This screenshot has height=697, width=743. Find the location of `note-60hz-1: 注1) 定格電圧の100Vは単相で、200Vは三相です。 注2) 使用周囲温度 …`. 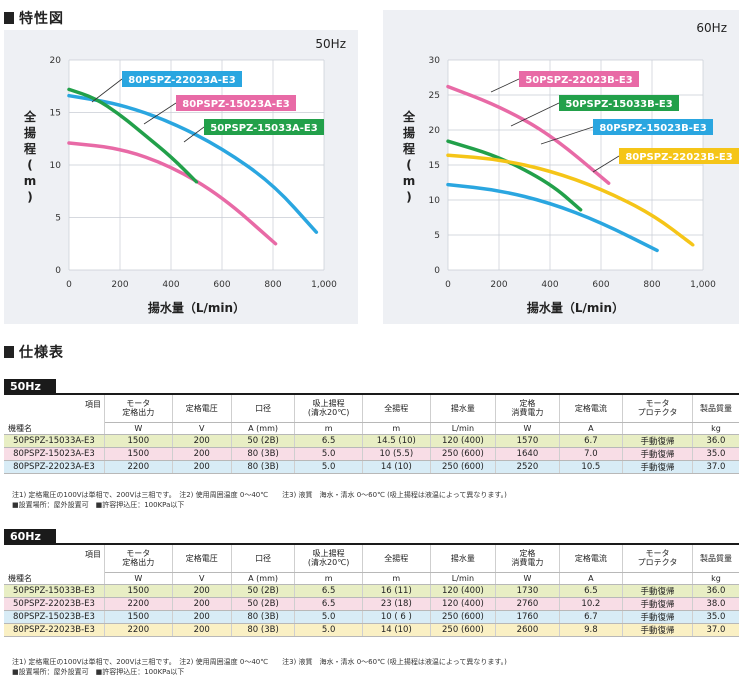

note-60hz-1: 注1) 定格電圧の100Vは単相で、200Vは三相です。 注2) 使用周囲温度 … is located at coordinates (259, 662).